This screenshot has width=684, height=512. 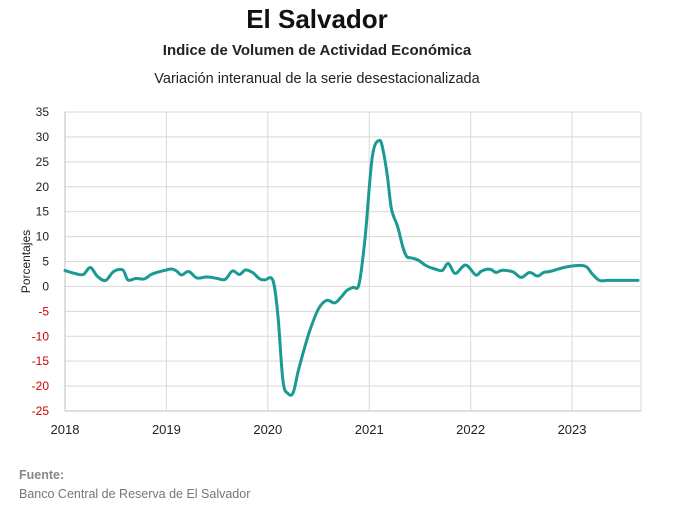 I want to click on y-tick-label: 0, so click(x=45, y=286).